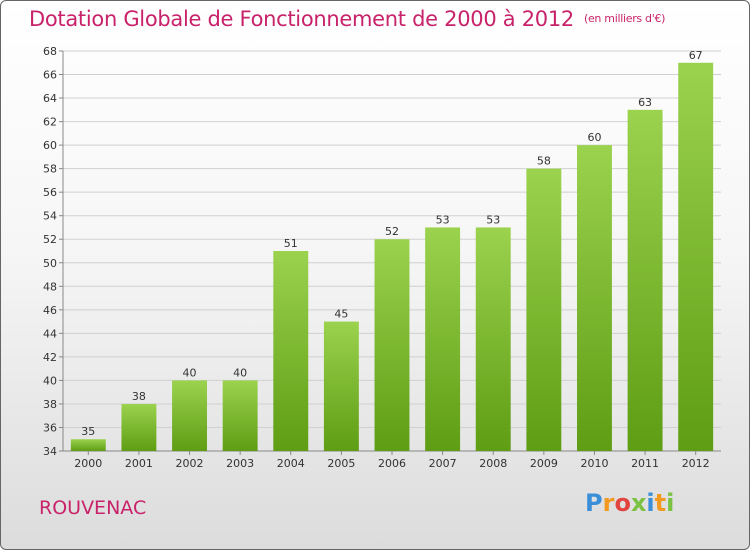 The image size is (750, 550). I want to click on data-label: 58, so click(544, 161).